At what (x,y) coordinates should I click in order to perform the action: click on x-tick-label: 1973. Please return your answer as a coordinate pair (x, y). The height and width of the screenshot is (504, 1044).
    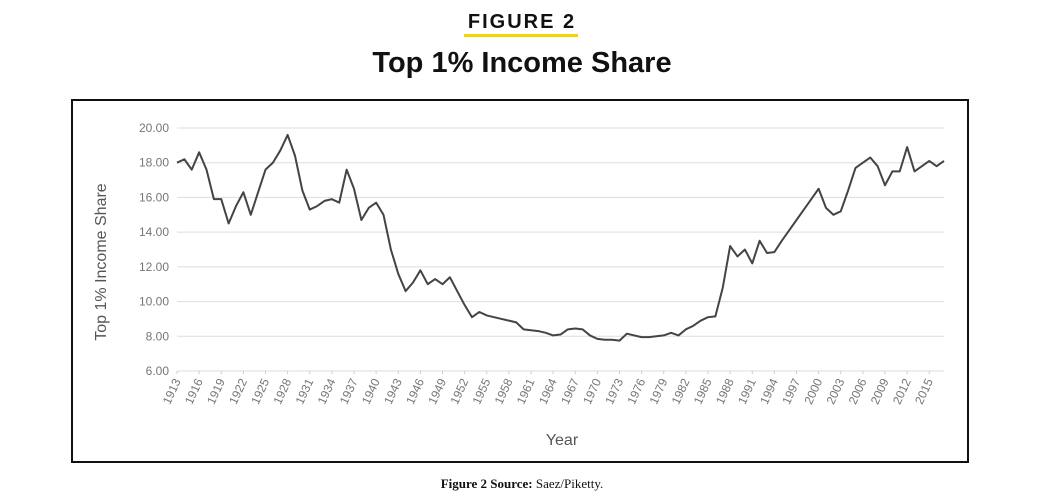
    Looking at the image, I should click on (614, 391).